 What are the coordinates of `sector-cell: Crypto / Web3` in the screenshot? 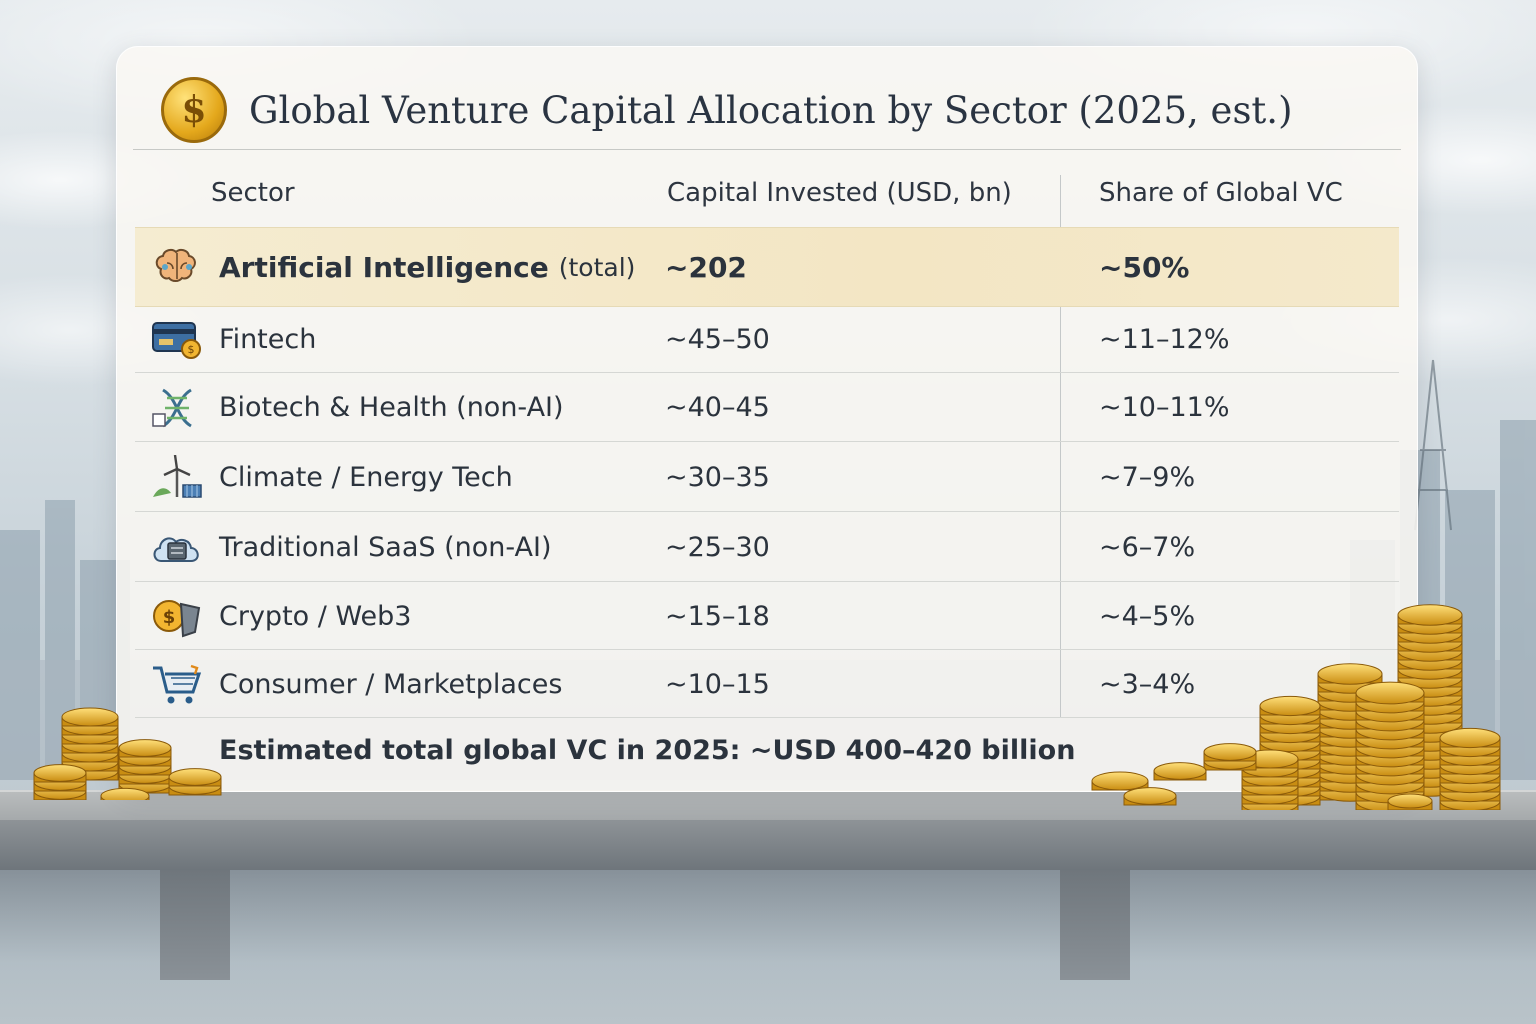 It's located at (315, 616).